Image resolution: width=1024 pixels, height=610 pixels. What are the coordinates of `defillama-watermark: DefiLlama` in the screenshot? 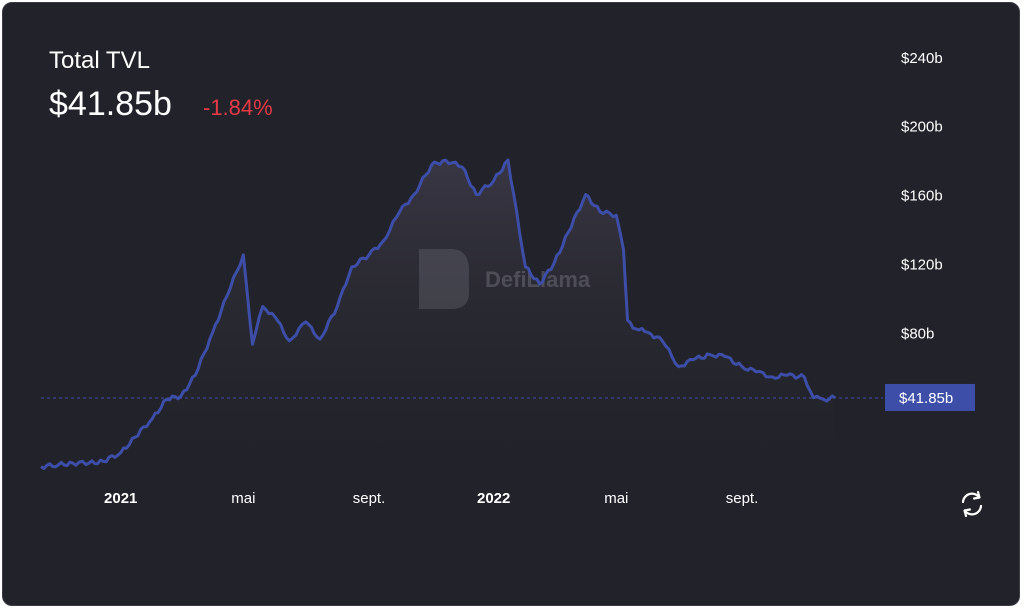 It's located at (505, 279).